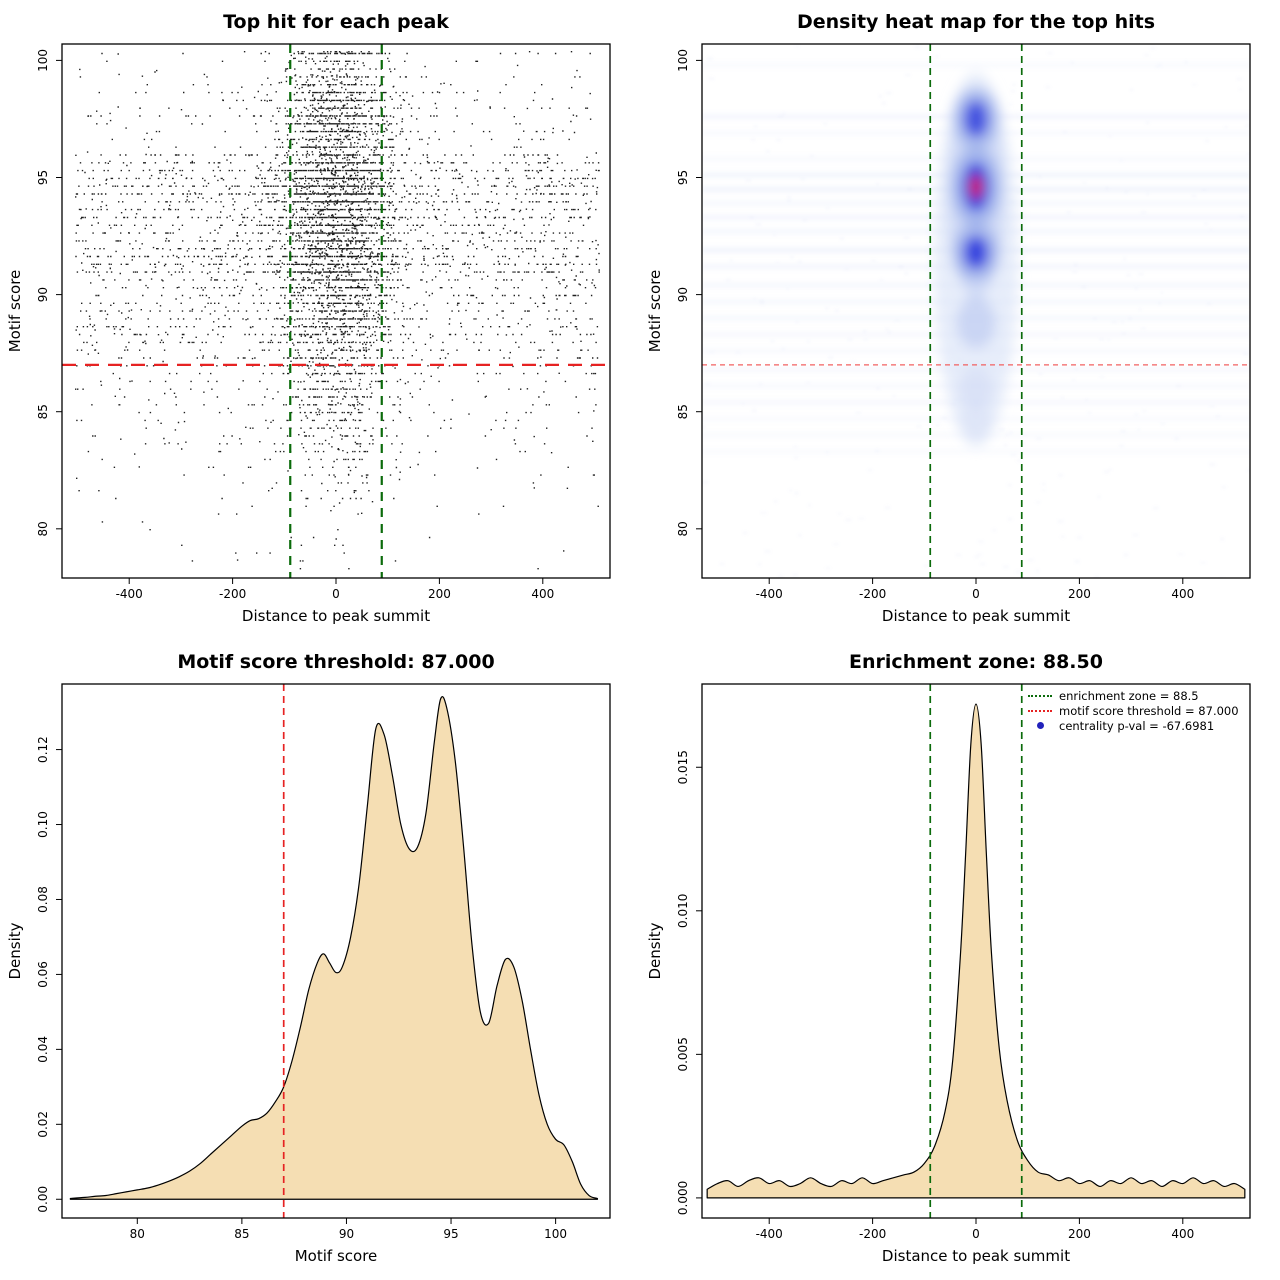 This screenshot has height=1280, width=1280. I want to click on y-tick-label: 0.10, so click(43, 824).